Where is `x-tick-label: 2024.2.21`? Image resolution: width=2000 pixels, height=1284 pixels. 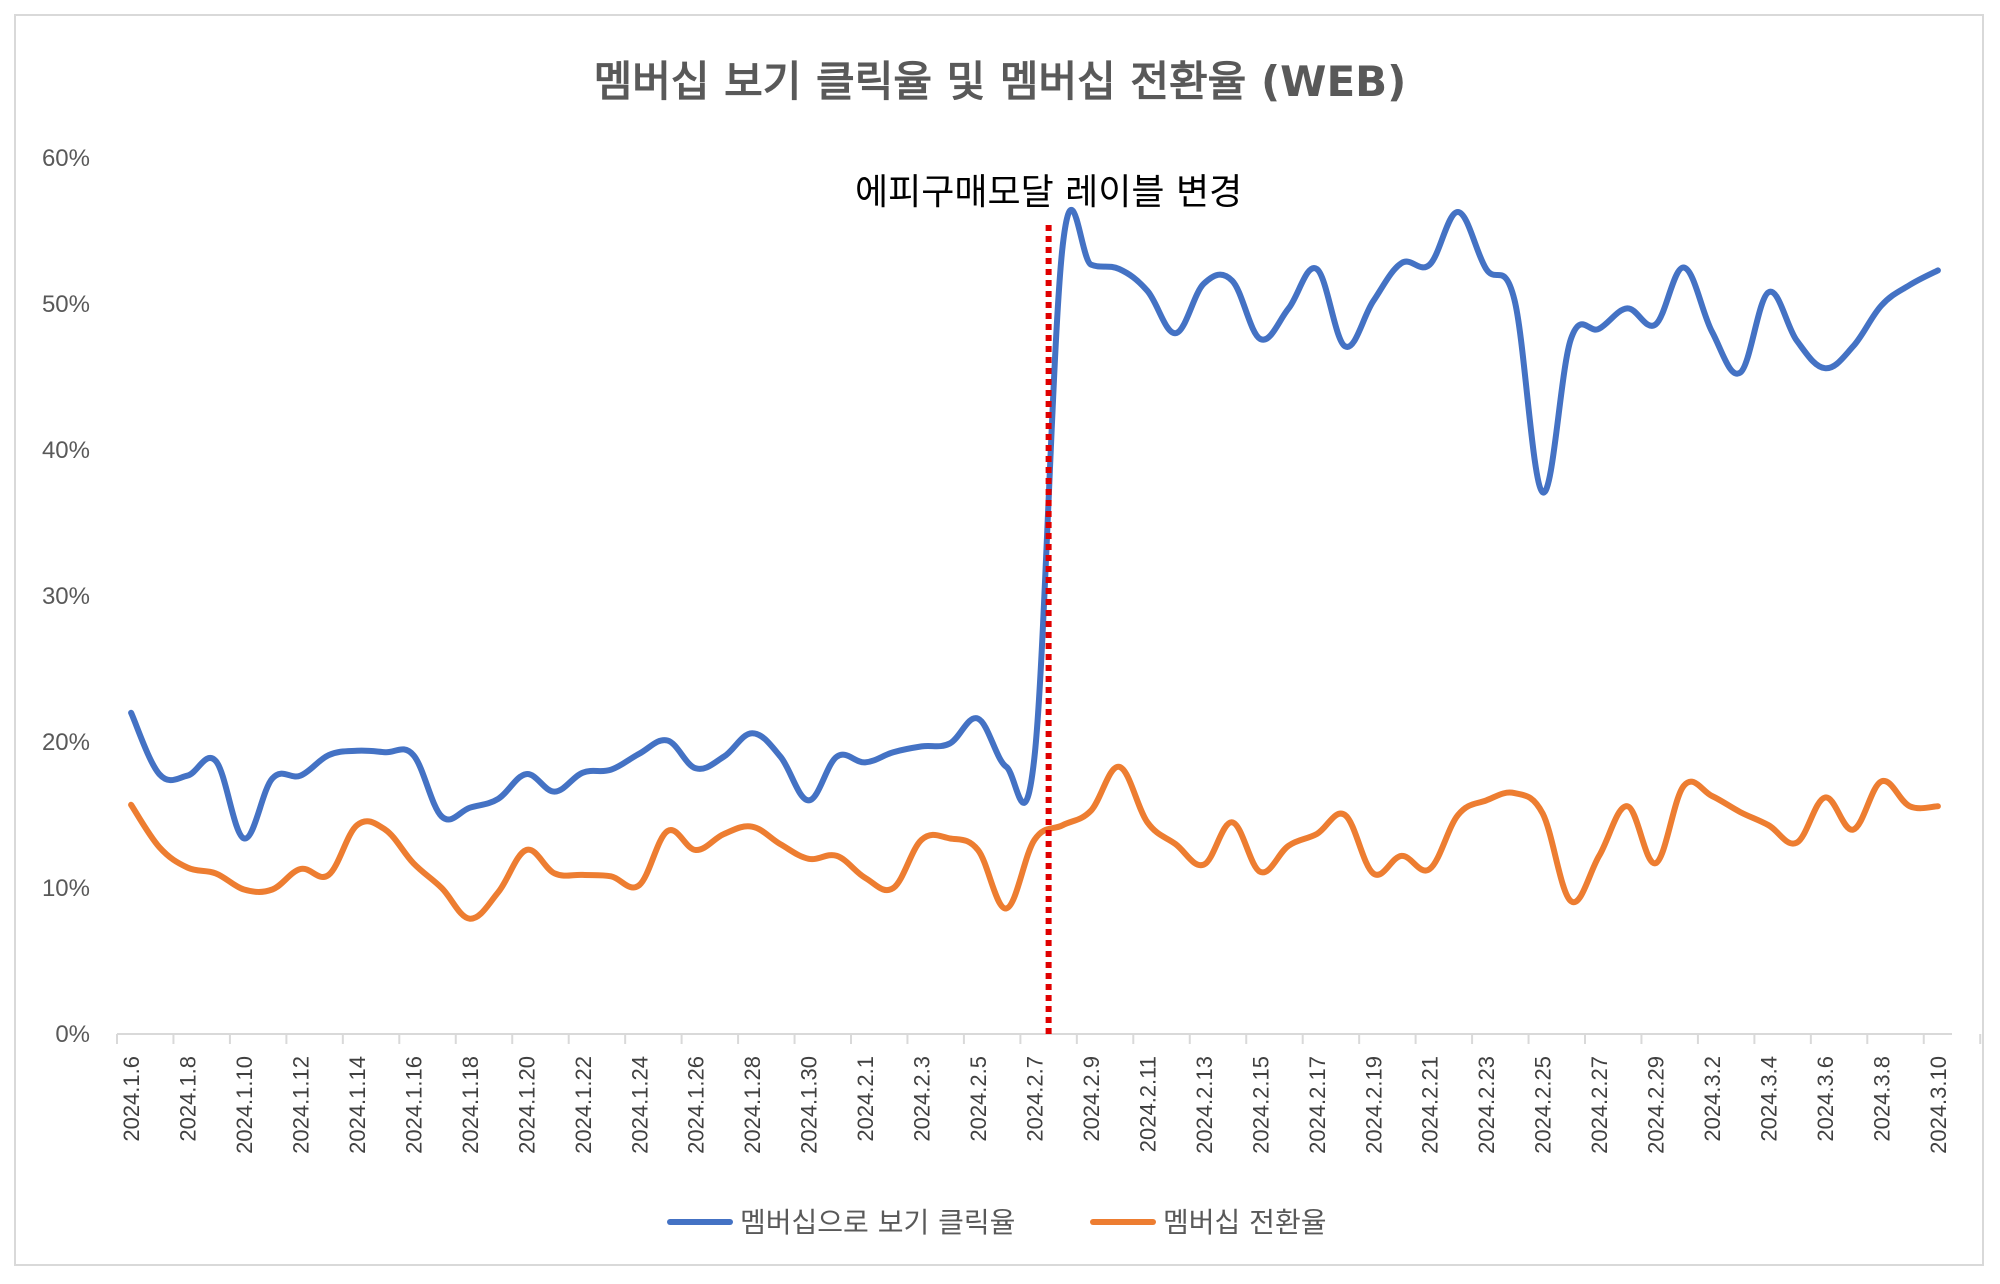
x-tick-label: 2024.2.21 is located at coordinates (1430, 1105).